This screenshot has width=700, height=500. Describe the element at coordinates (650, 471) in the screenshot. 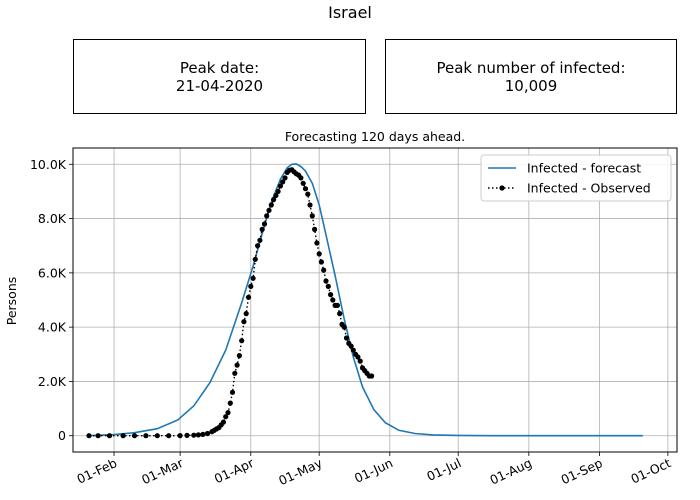

I see `x-tick-label: 01-Oct` at that location.